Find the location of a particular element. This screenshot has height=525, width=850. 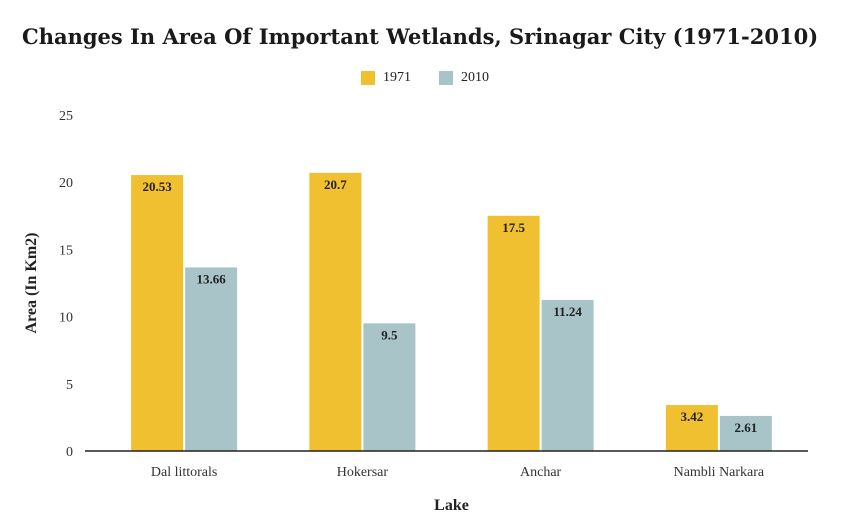

x-tick-label: Anchar is located at coordinates (541, 472).